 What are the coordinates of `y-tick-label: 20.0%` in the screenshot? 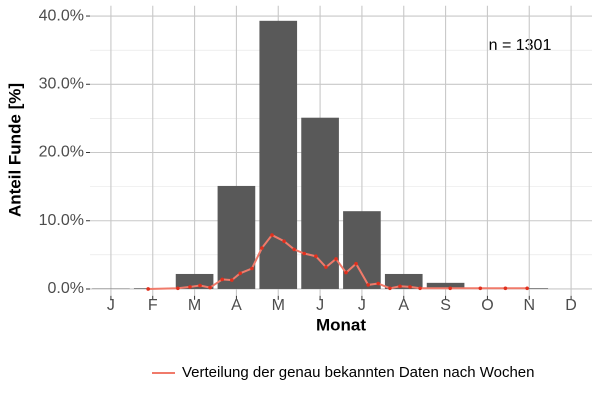 It's located at (61, 152).